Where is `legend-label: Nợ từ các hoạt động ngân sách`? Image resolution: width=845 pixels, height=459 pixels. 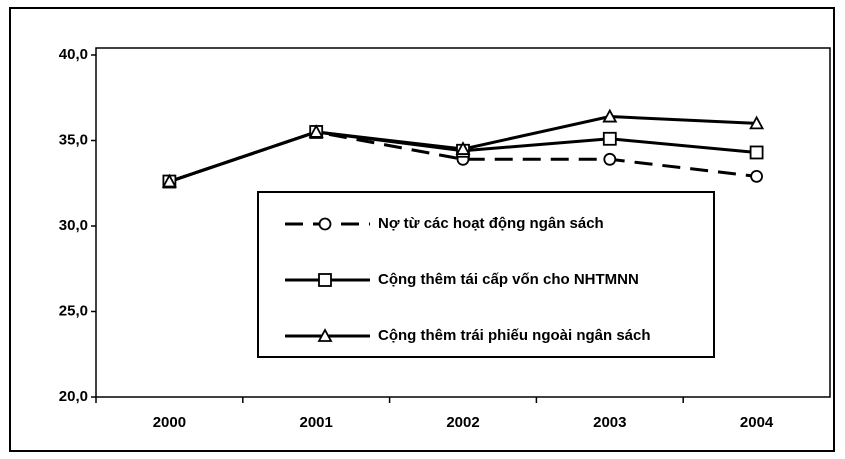 legend-label: Nợ từ các hoạt động ngân sách is located at coordinates (491, 223).